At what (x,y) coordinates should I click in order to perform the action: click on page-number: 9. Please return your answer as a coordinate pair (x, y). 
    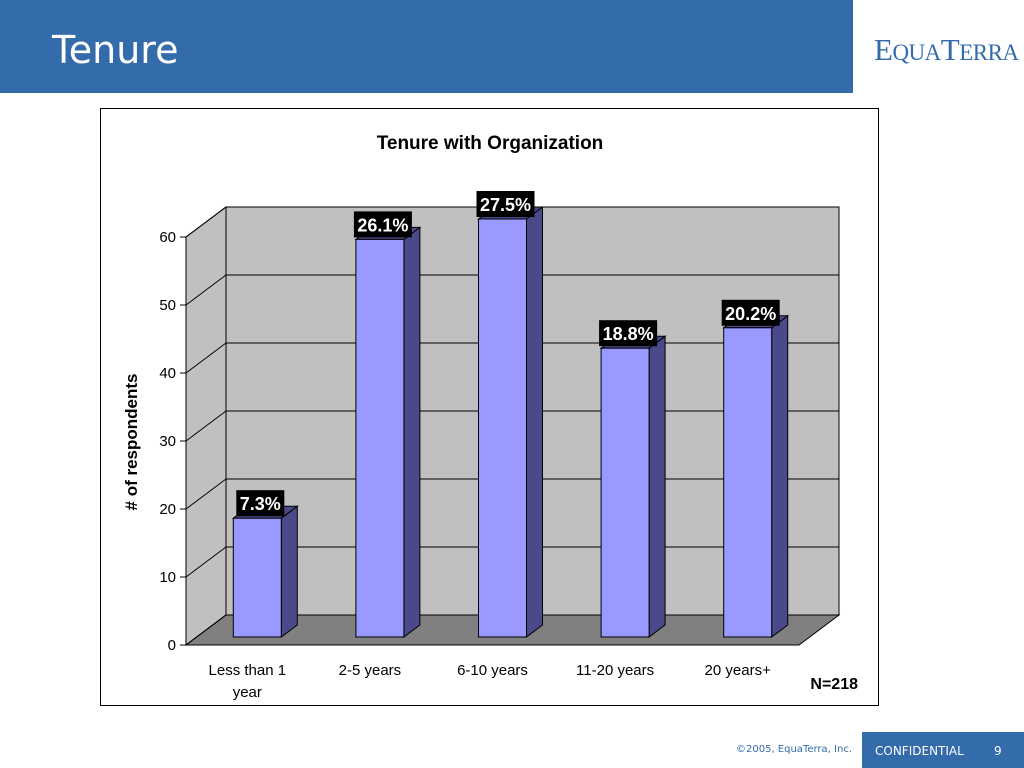
    Looking at the image, I should click on (998, 751).